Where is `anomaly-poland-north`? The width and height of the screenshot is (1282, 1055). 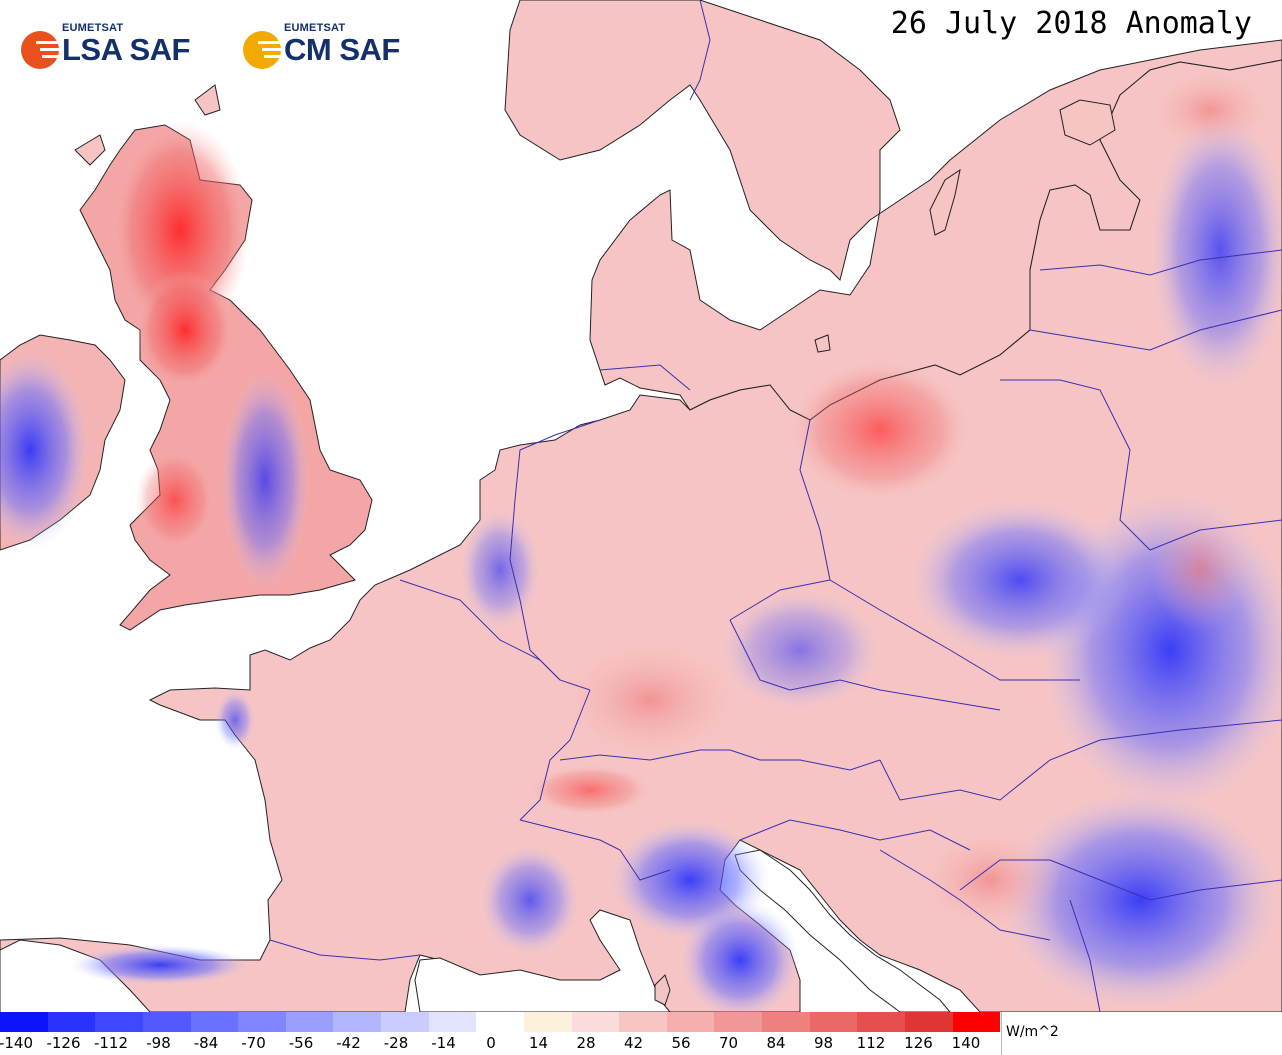 anomaly-poland-north is located at coordinates (880, 430).